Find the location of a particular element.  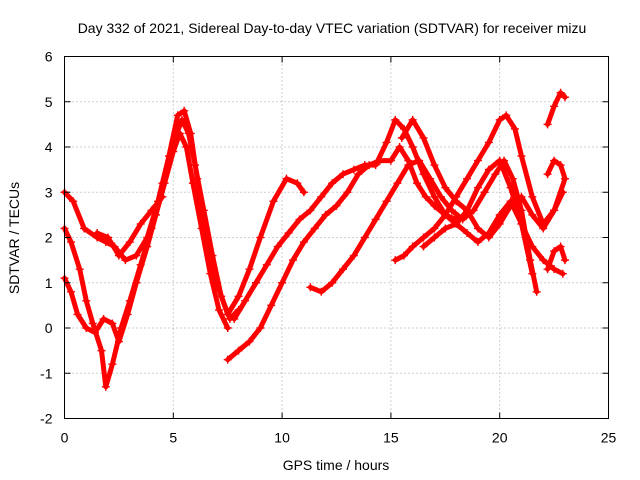

series-sat-f is located at coordinates (423, 226).